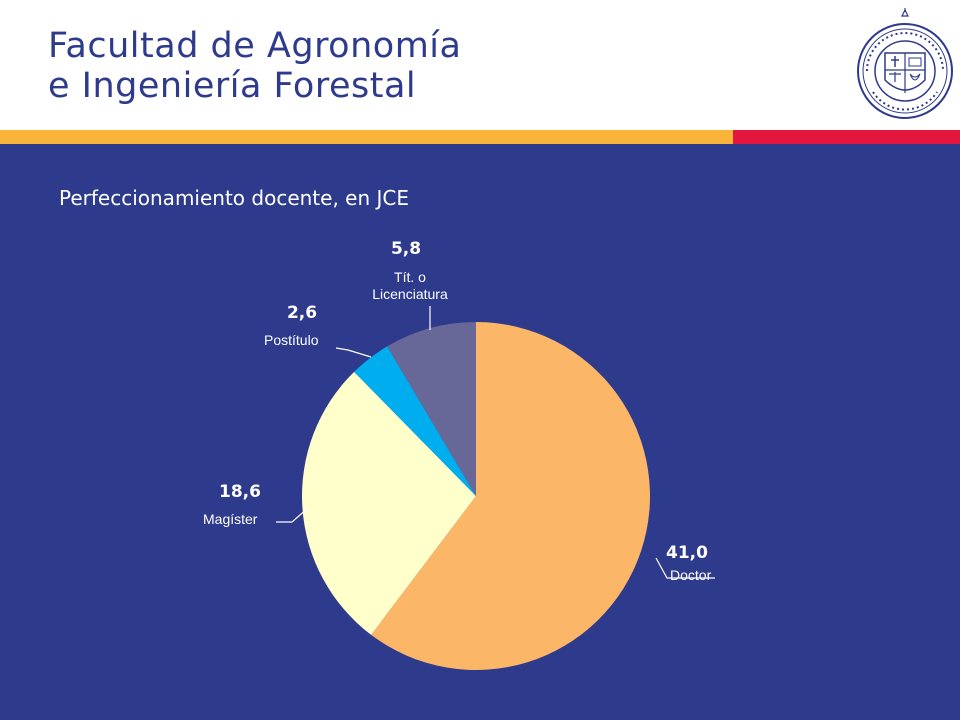 Image resolution: width=960 pixels, height=720 pixels. I want to click on value-label-2: 2,6, so click(302, 313).